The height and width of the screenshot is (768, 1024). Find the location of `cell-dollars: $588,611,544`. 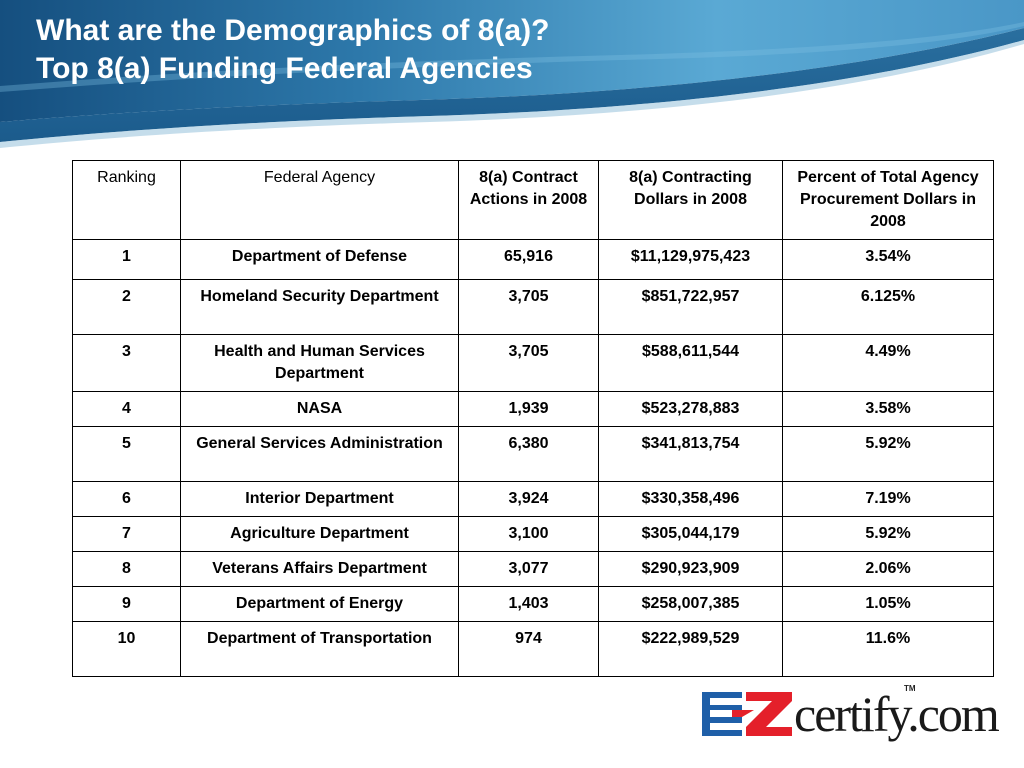

cell-dollars: $588,611,544 is located at coordinates (690, 363).